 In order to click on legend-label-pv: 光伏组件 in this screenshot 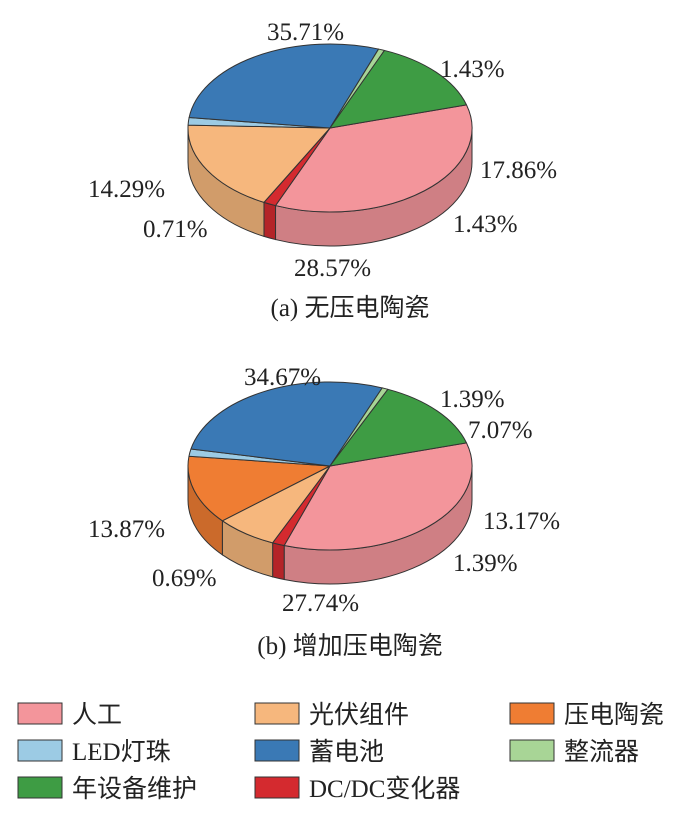, I will do `click(359, 715)`.